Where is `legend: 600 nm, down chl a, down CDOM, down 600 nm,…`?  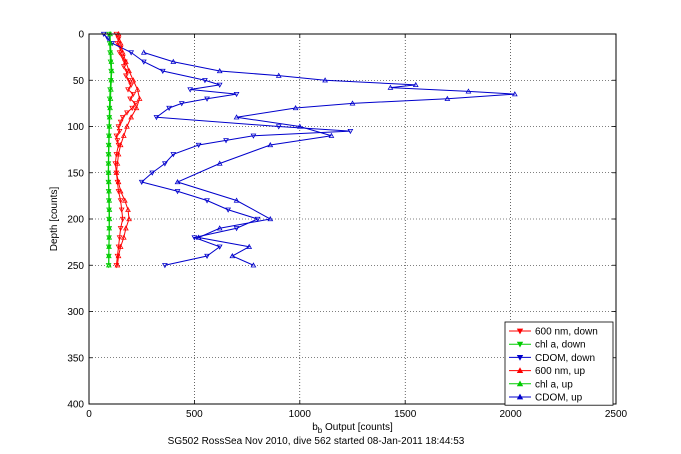 legend: 600 nm, down chl a, down CDOM, down 600 nm,… is located at coordinates (559, 363).